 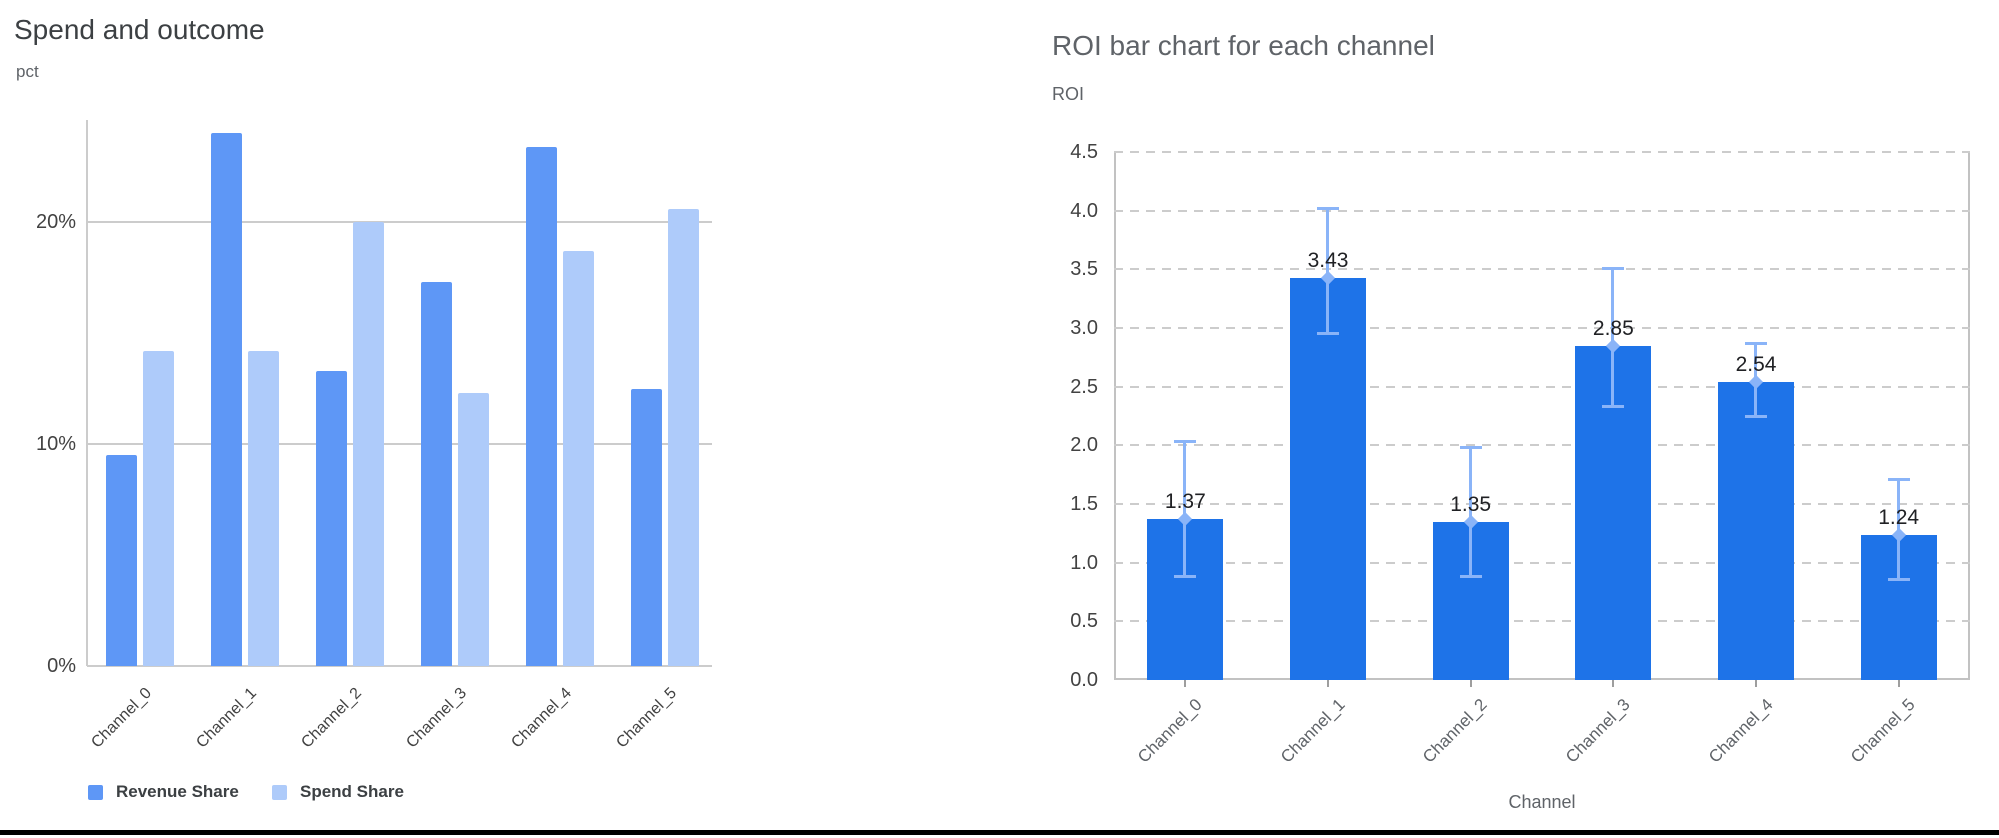 What do you see at coordinates (1542, 210) in the screenshot?
I see `right-gridline-4.0` at bounding box center [1542, 210].